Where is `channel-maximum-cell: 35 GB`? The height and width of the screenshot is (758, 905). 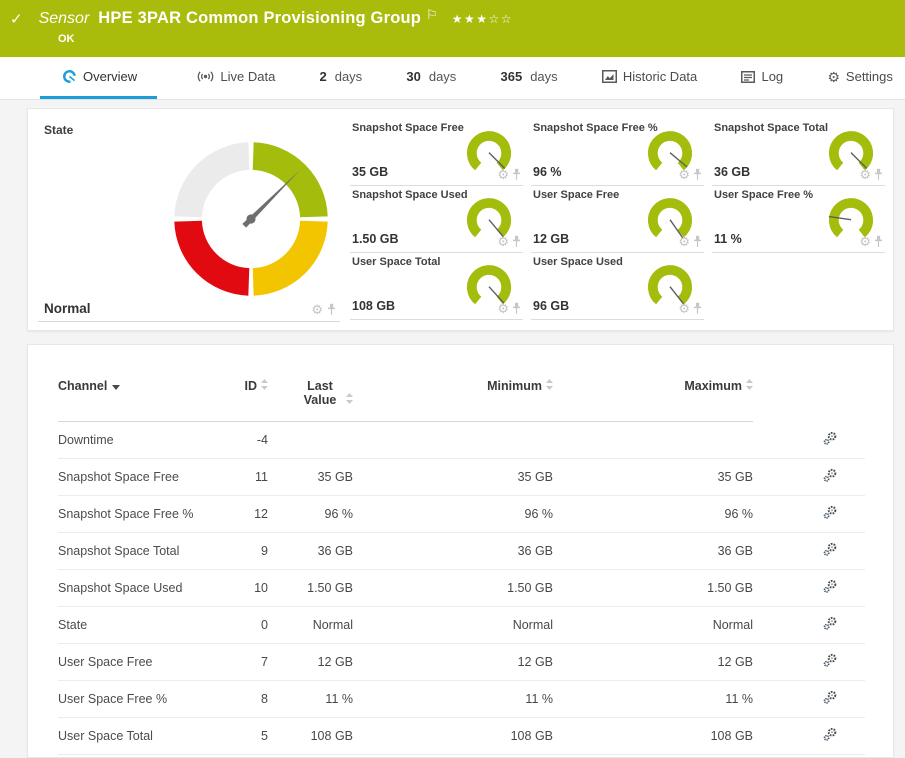
channel-maximum-cell: 35 GB is located at coordinates (653, 477).